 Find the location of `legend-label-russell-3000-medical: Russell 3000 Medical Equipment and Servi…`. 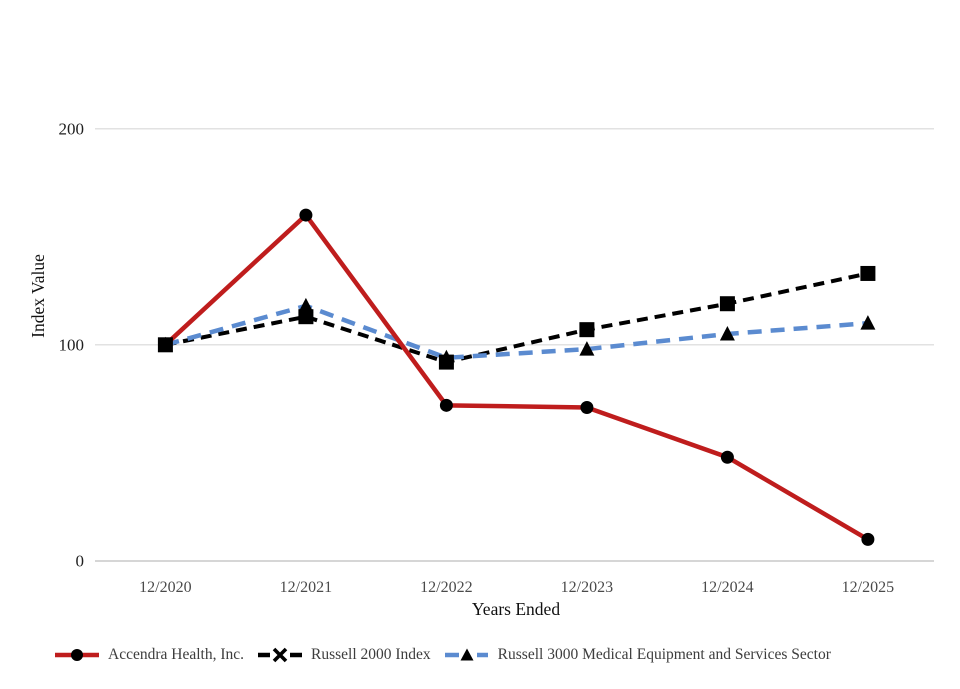

legend-label-russell-3000-medical: Russell 3000 Medical Equipment and Servi… is located at coordinates (664, 654).